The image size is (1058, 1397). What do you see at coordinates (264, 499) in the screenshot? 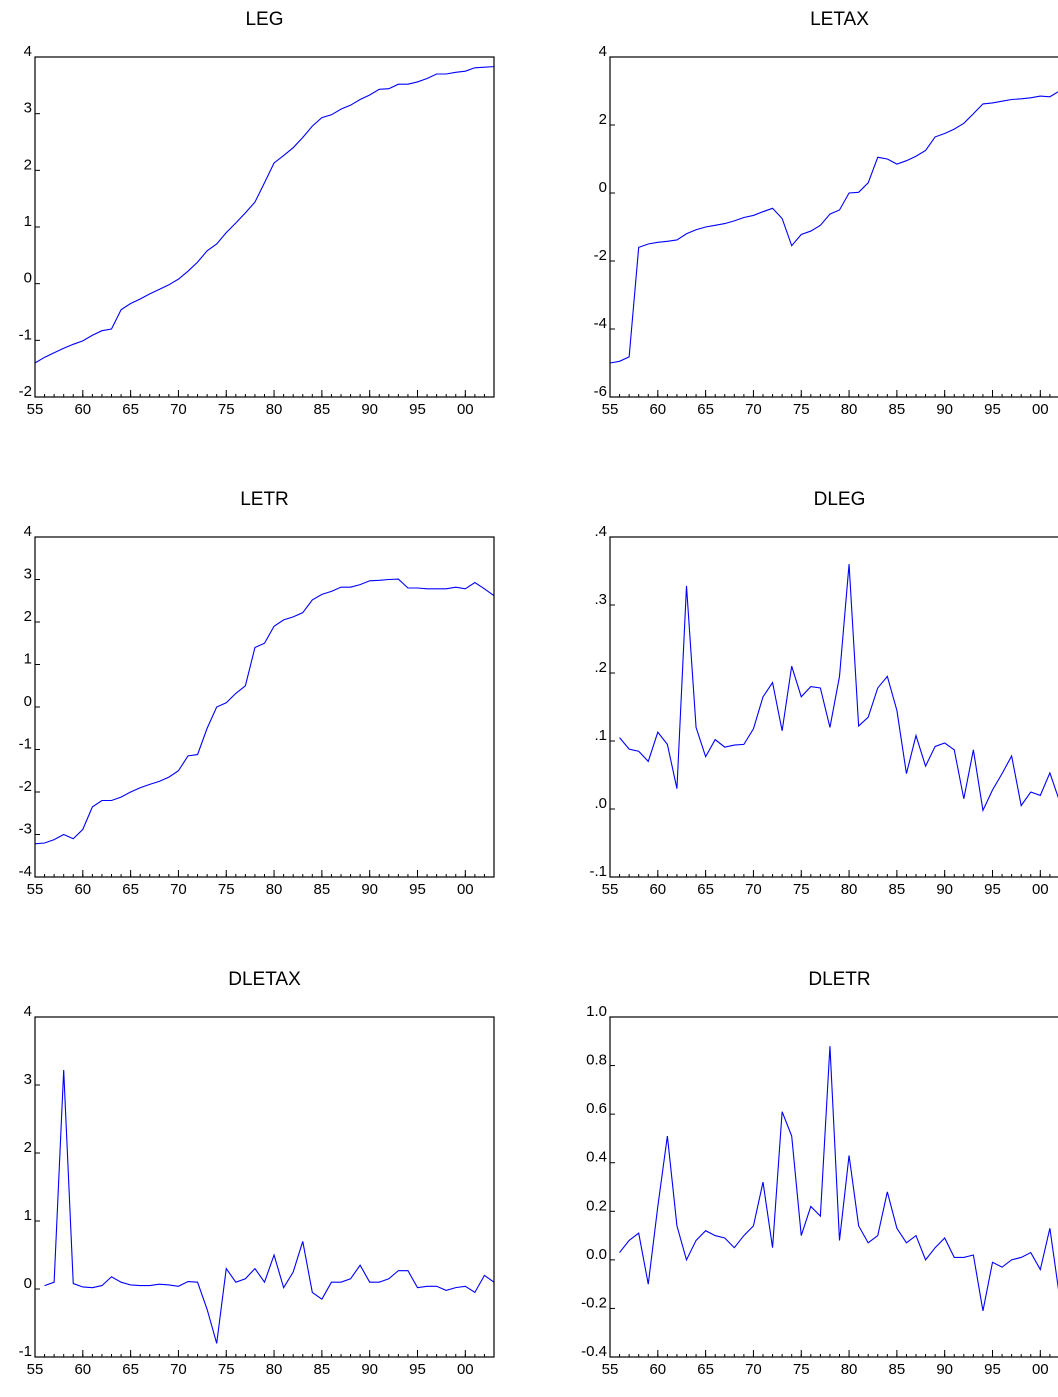
I see `chart-title: LETR` at bounding box center [264, 499].